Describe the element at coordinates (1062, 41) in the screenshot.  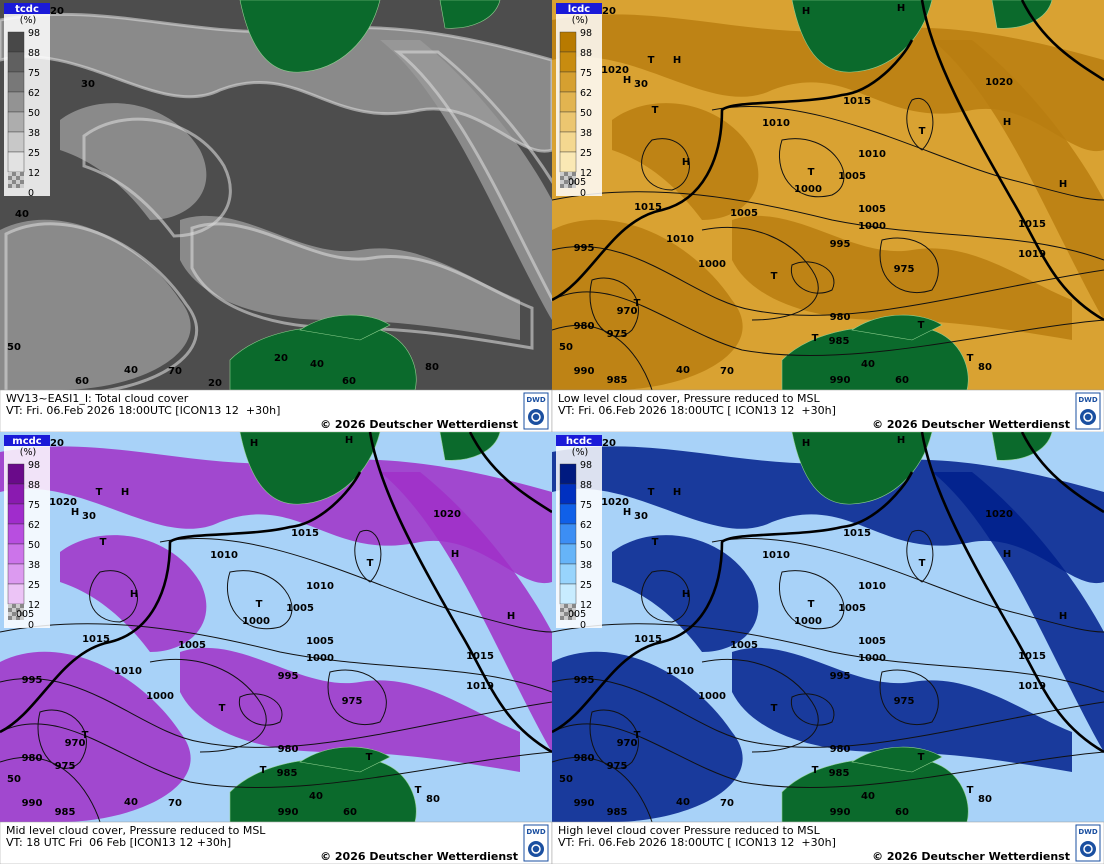
I see `front-isobar` at that location.